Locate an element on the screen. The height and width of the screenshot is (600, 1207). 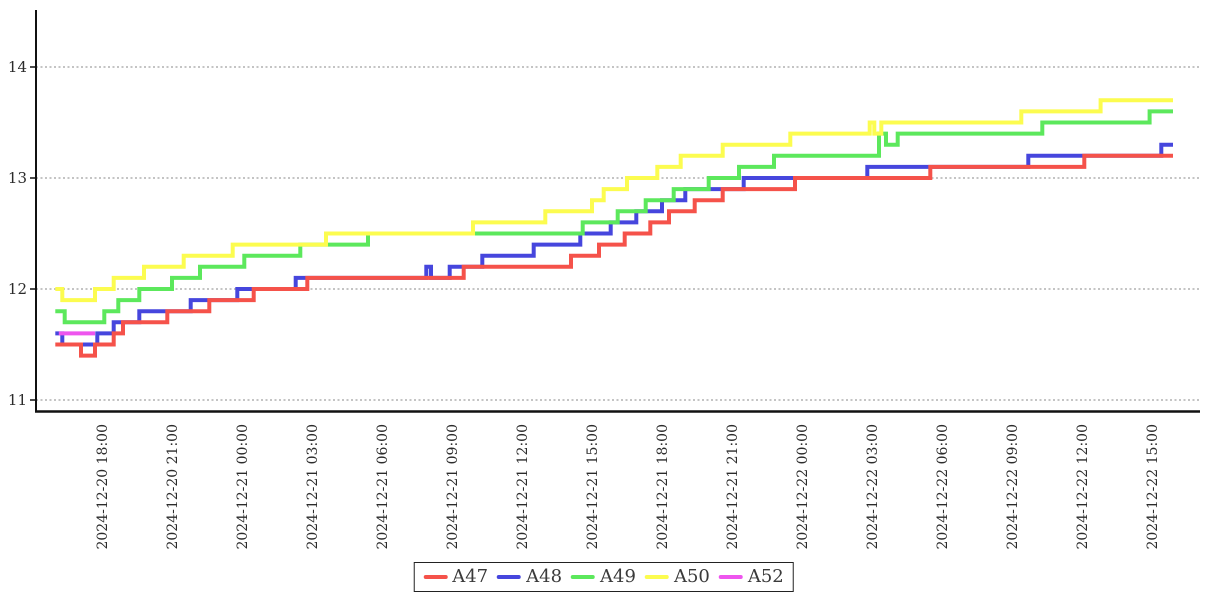
y-tick-label-13: 13 is located at coordinates (17, 178).